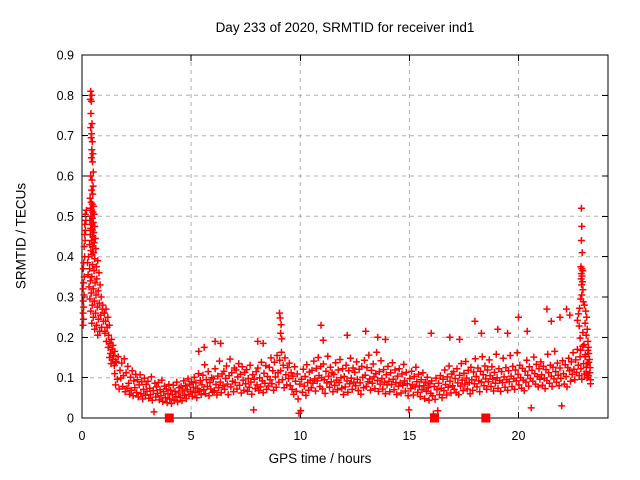 This screenshot has height=480, width=640. Describe the element at coordinates (65, 257) in the screenshot. I see `svg-text: 0.4` at that location.